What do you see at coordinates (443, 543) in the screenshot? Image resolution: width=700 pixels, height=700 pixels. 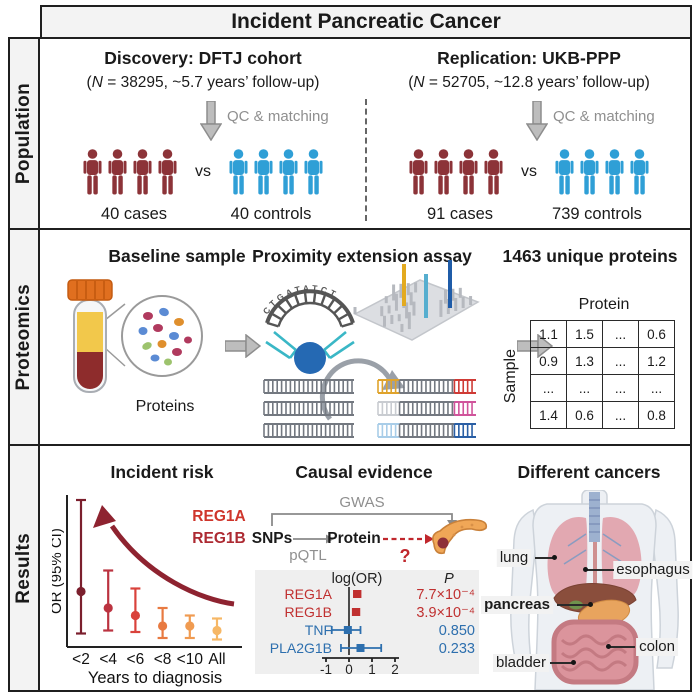 I see `tumor-dot` at bounding box center [443, 543].